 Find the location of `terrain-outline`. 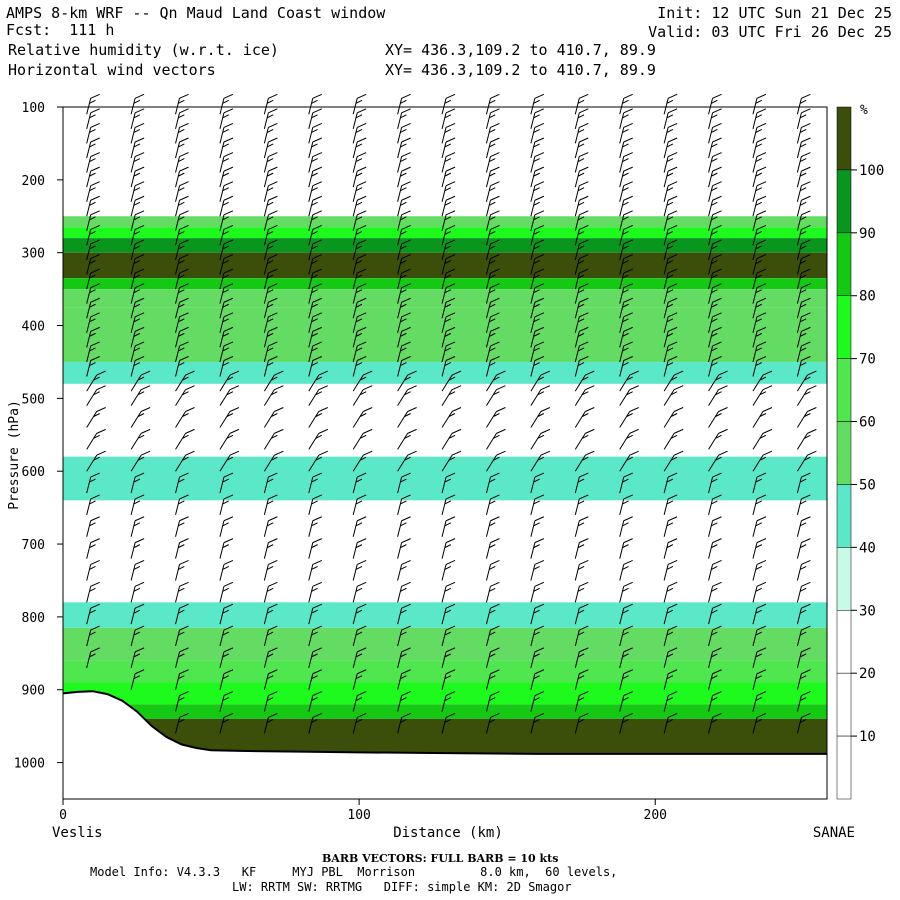

terrain-outline is located at coordinates (444, 744).